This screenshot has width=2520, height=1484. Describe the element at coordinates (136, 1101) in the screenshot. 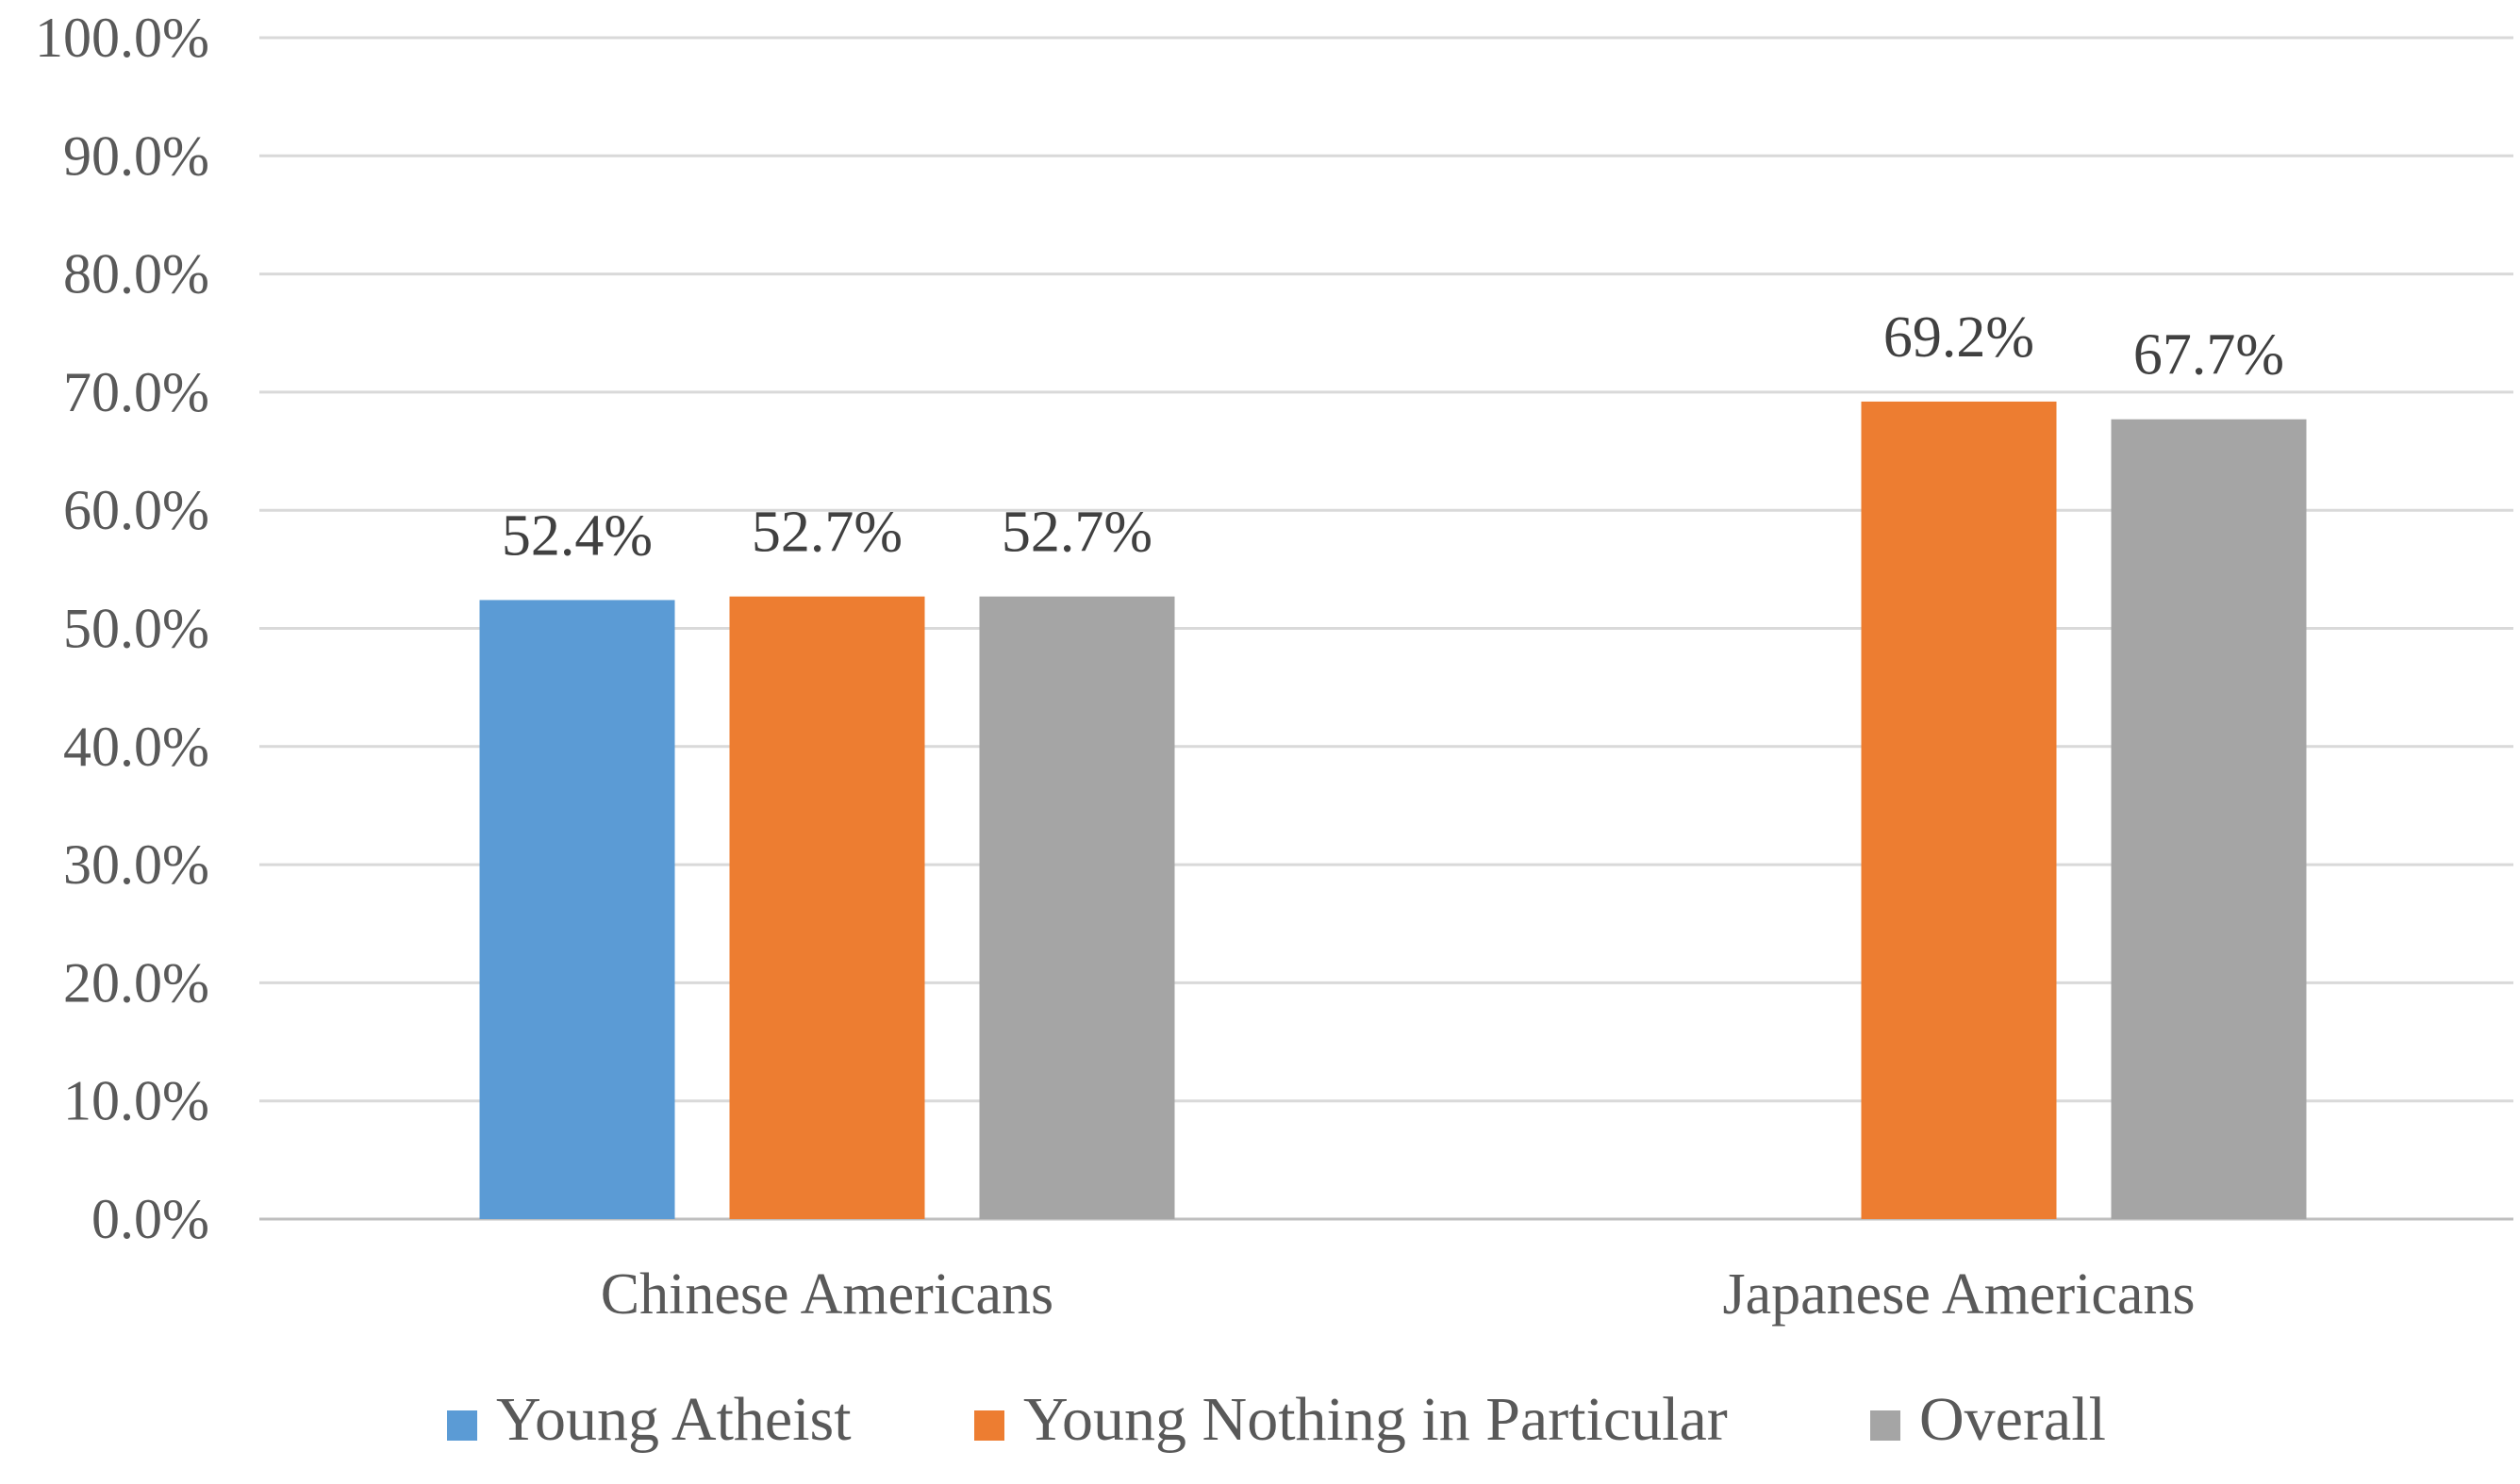

I see `y-tick-label: 10.0%` at that location.